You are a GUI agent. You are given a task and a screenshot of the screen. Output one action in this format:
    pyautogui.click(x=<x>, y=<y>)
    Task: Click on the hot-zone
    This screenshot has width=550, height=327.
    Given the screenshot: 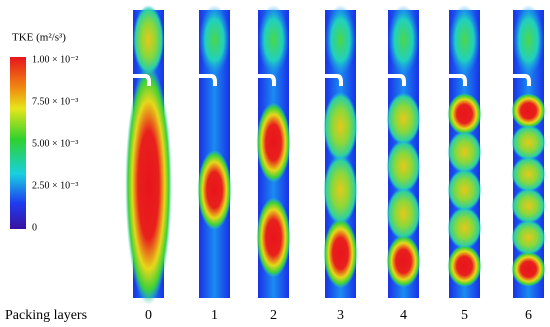 What is the action you would take?
    pyautogui.click(x=148, y=185)
    